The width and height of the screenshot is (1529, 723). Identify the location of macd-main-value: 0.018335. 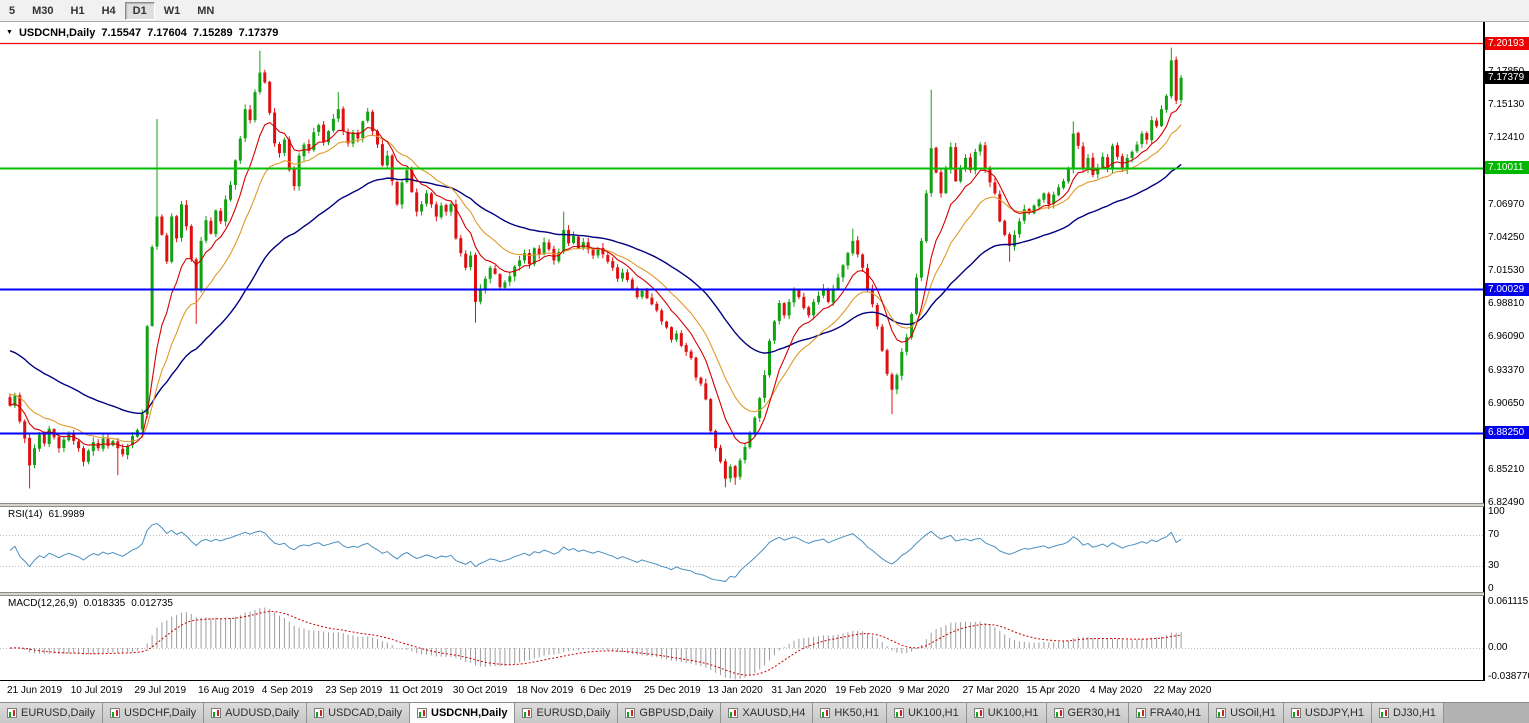
(104, 603).